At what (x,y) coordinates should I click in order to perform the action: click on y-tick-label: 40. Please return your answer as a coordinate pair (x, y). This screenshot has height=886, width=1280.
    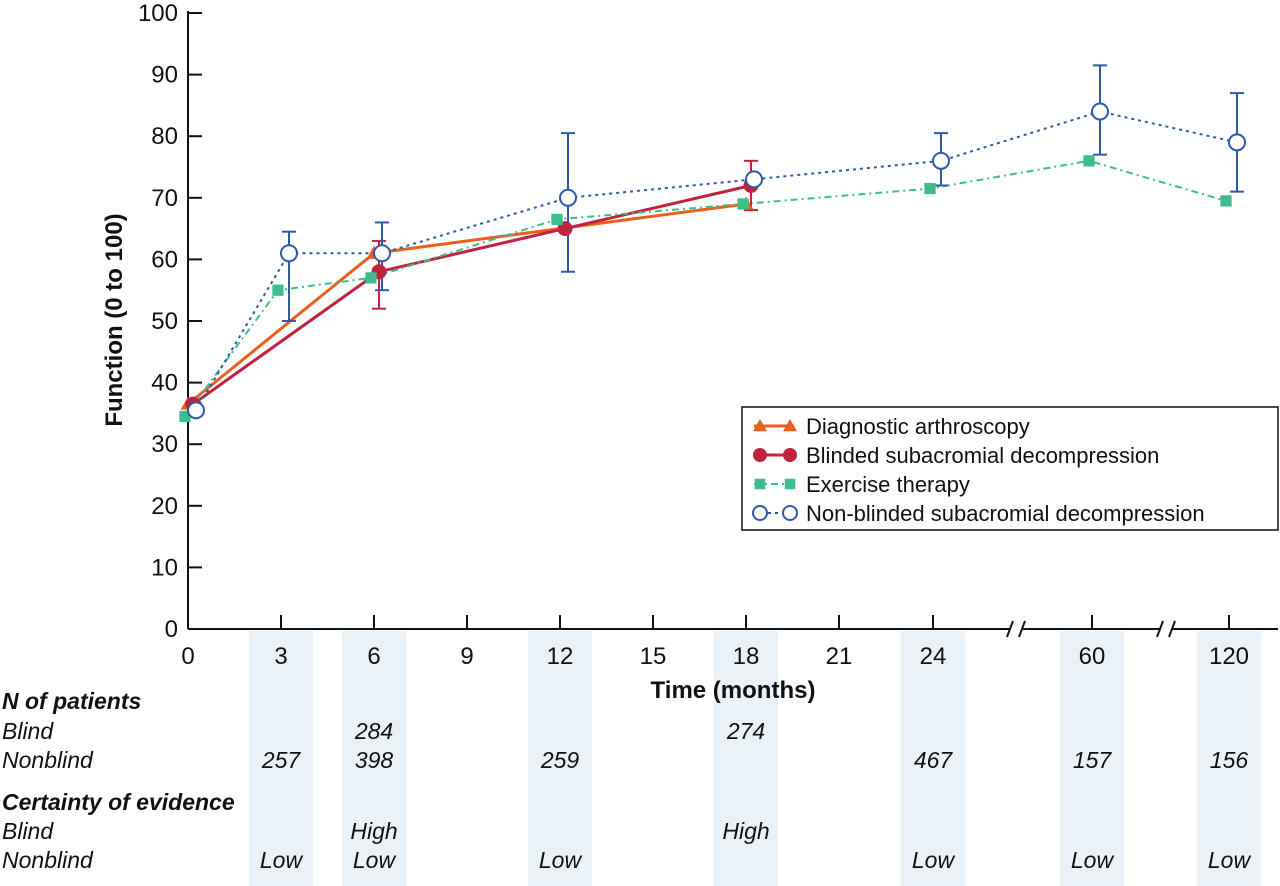
    Looking at the image, I should click on (164, 383).